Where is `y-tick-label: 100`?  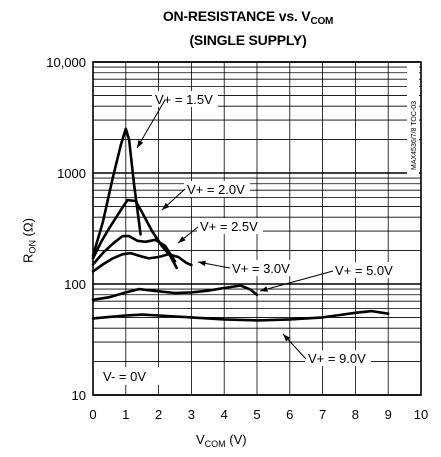 y-tick-label: 100 is located at coordinates (75, 284).